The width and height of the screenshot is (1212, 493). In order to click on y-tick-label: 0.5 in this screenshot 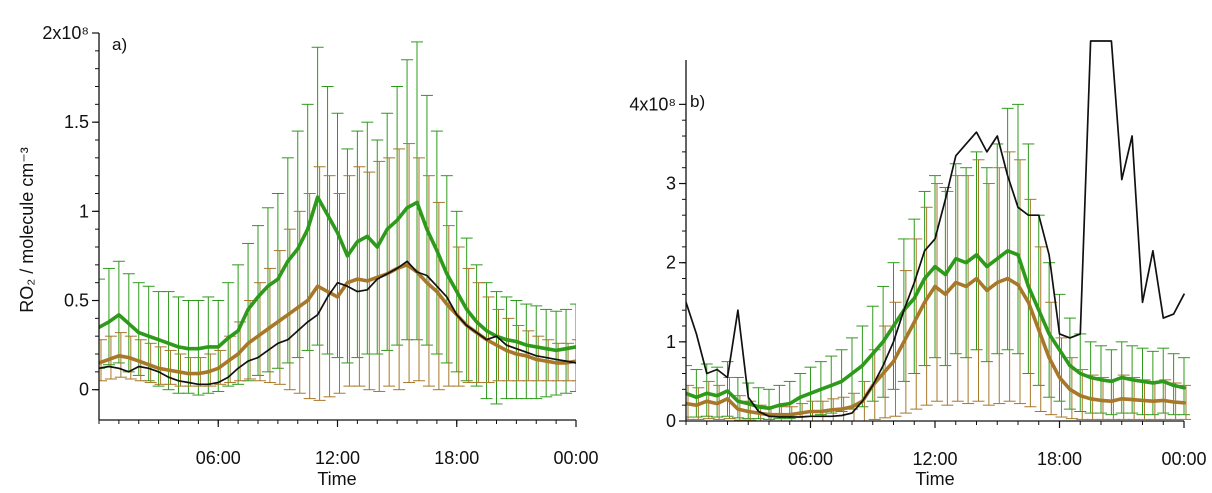, I will do `click(76, 301)`.